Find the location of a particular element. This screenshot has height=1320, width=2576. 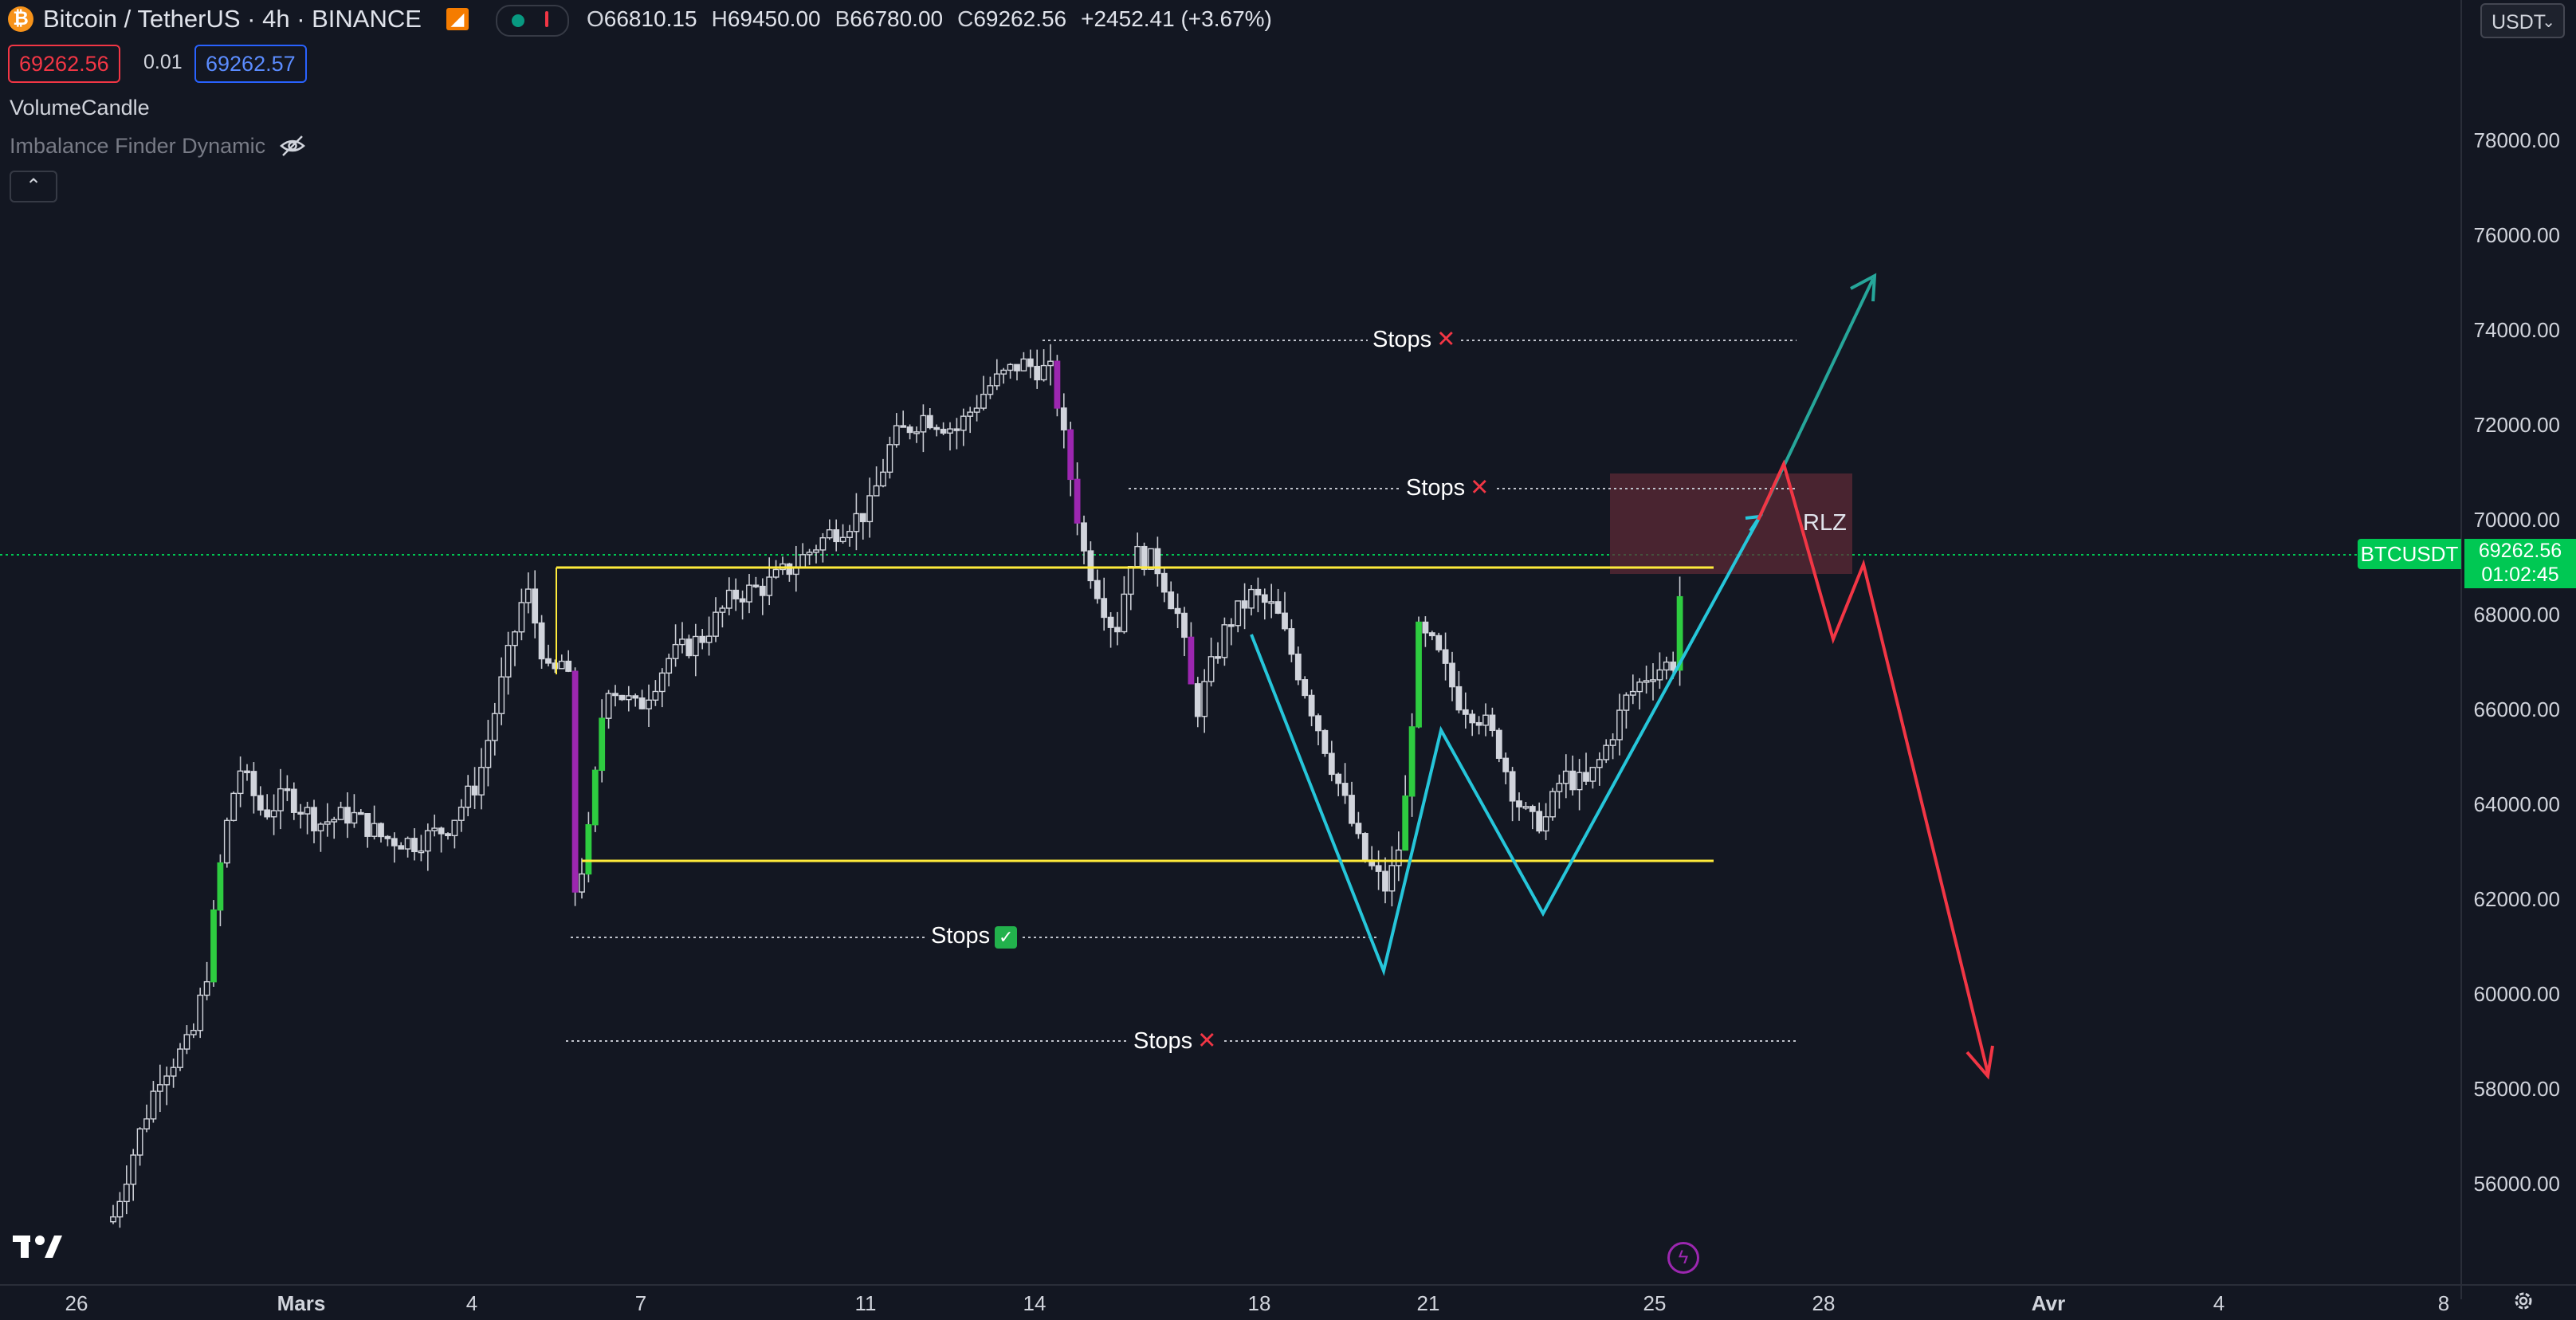

gear-icon is located at coordinates (2523, 1301).